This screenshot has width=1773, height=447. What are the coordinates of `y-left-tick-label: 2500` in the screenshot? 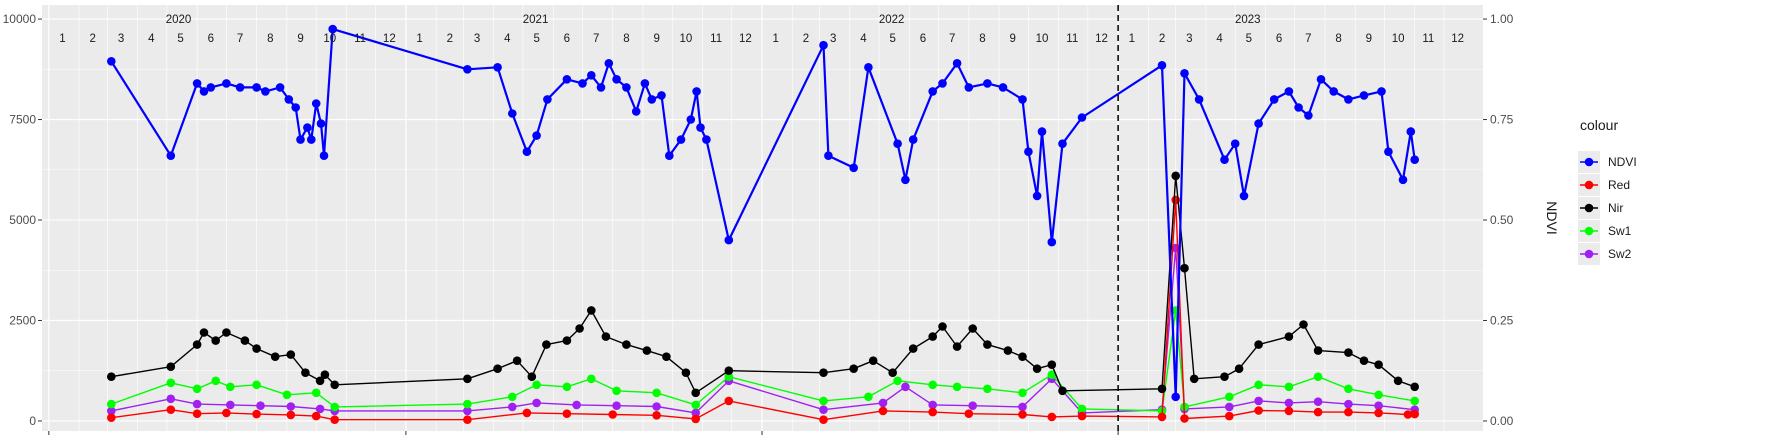 It's located at (22, 320).